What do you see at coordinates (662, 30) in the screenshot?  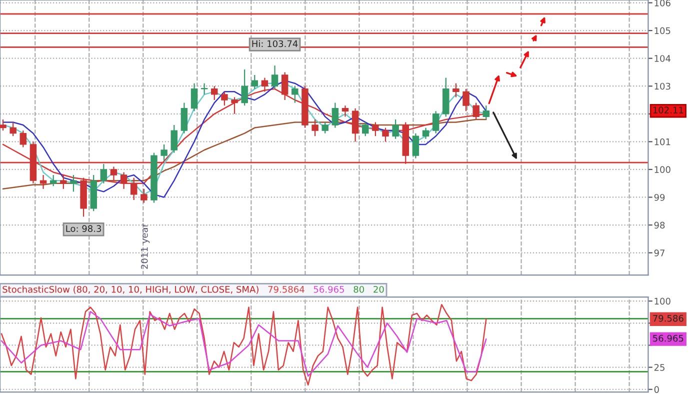 I see `y-tick-label: 105` at bounding box center [662, 30].